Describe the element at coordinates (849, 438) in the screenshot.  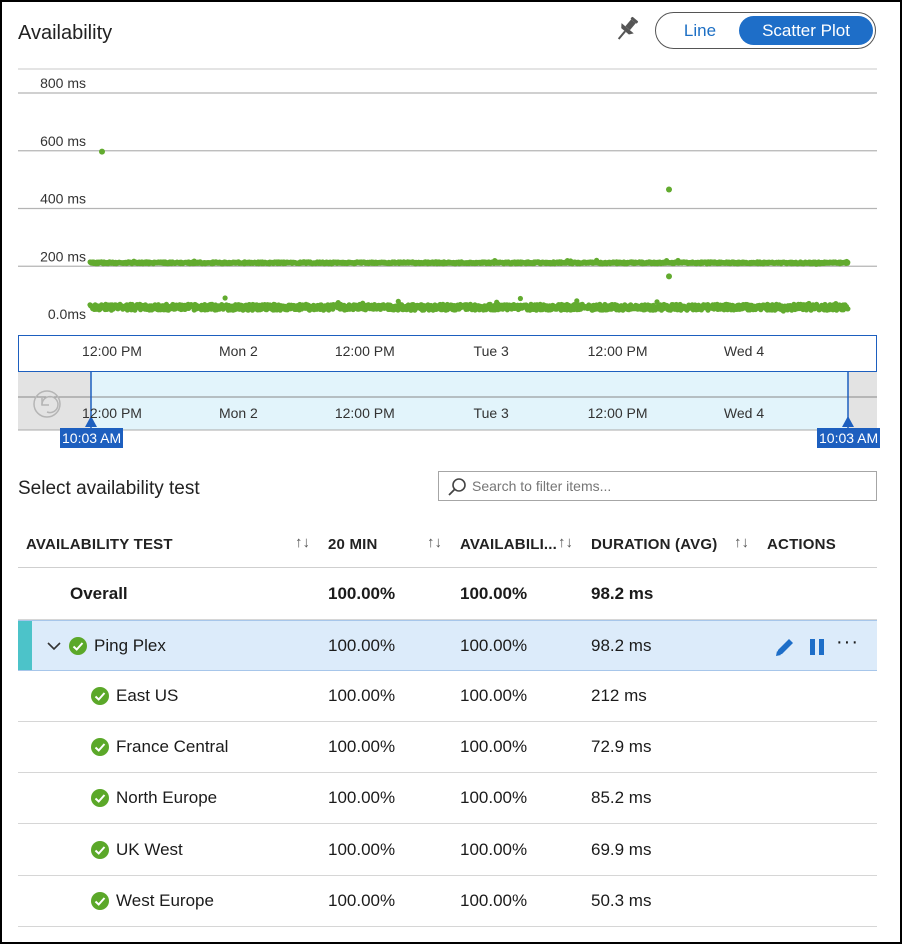
I see `brush-end-time: 10:03 AM` at that location.